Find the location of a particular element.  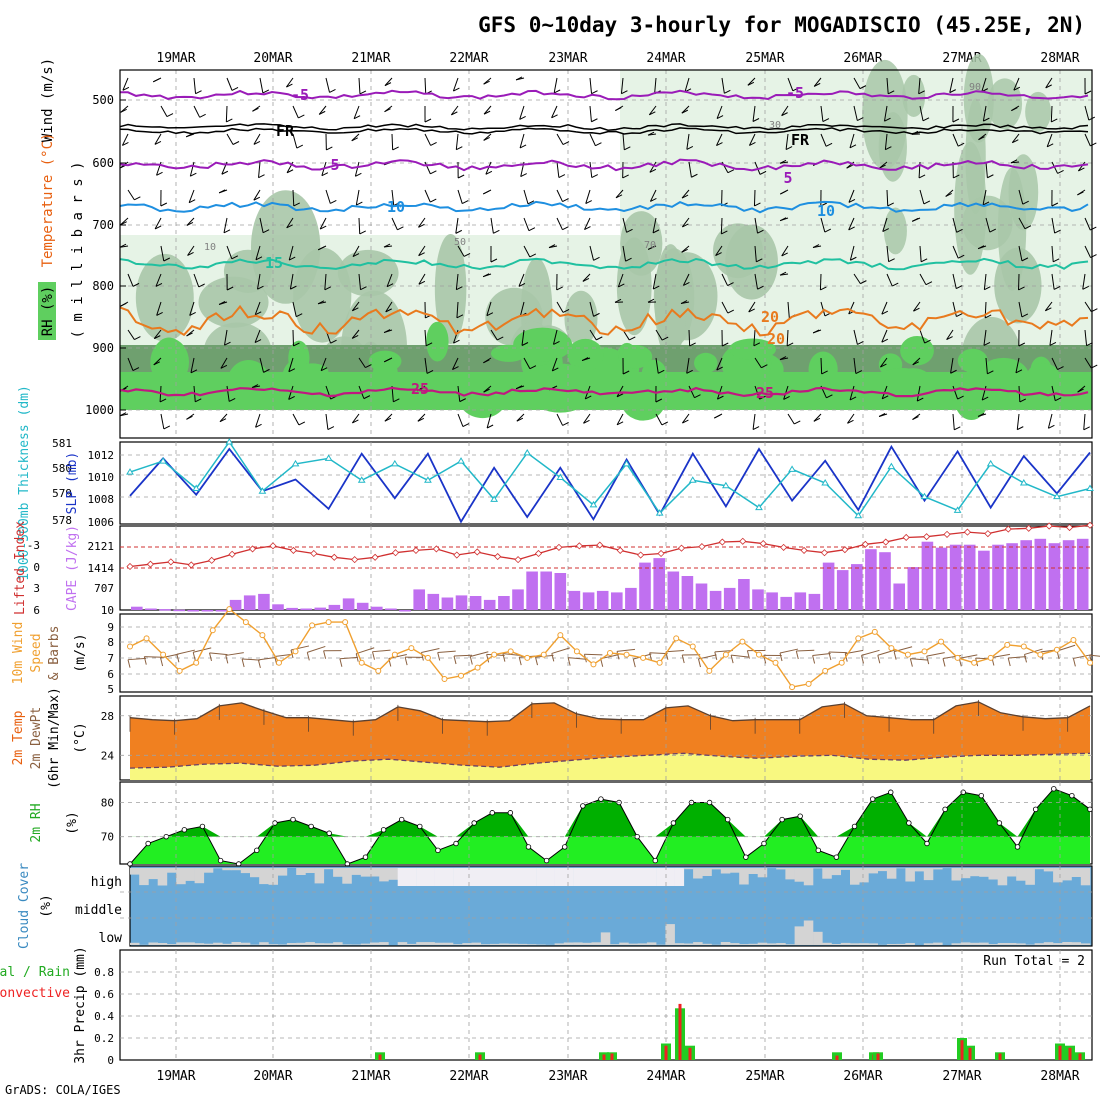

date-label-bottom: 25MAR is located at coordinates (764, 1076).